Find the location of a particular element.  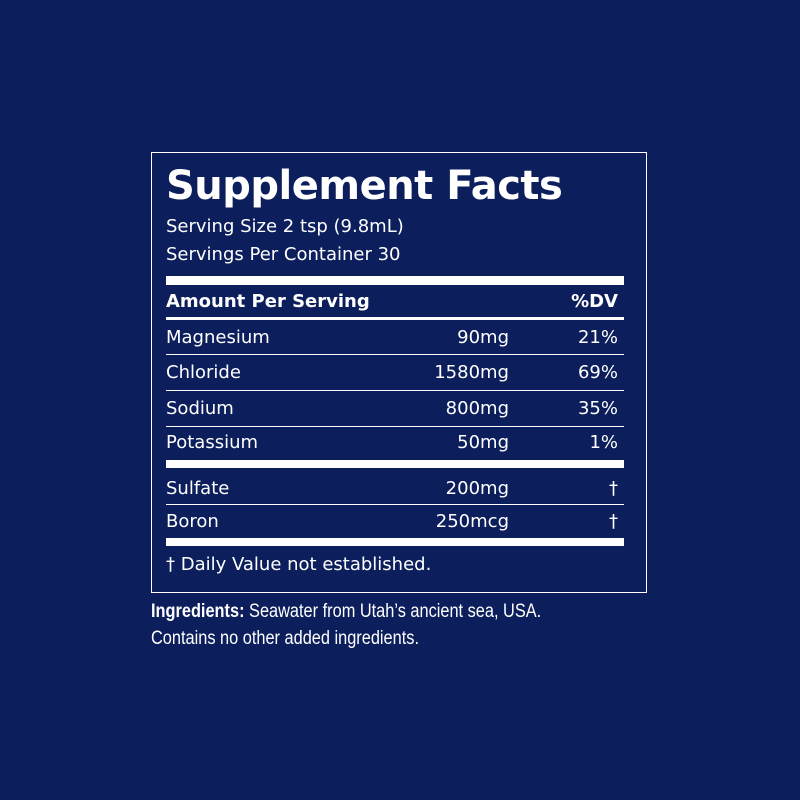

nutrient-name: Chloride is located at coordinates (203, 372).